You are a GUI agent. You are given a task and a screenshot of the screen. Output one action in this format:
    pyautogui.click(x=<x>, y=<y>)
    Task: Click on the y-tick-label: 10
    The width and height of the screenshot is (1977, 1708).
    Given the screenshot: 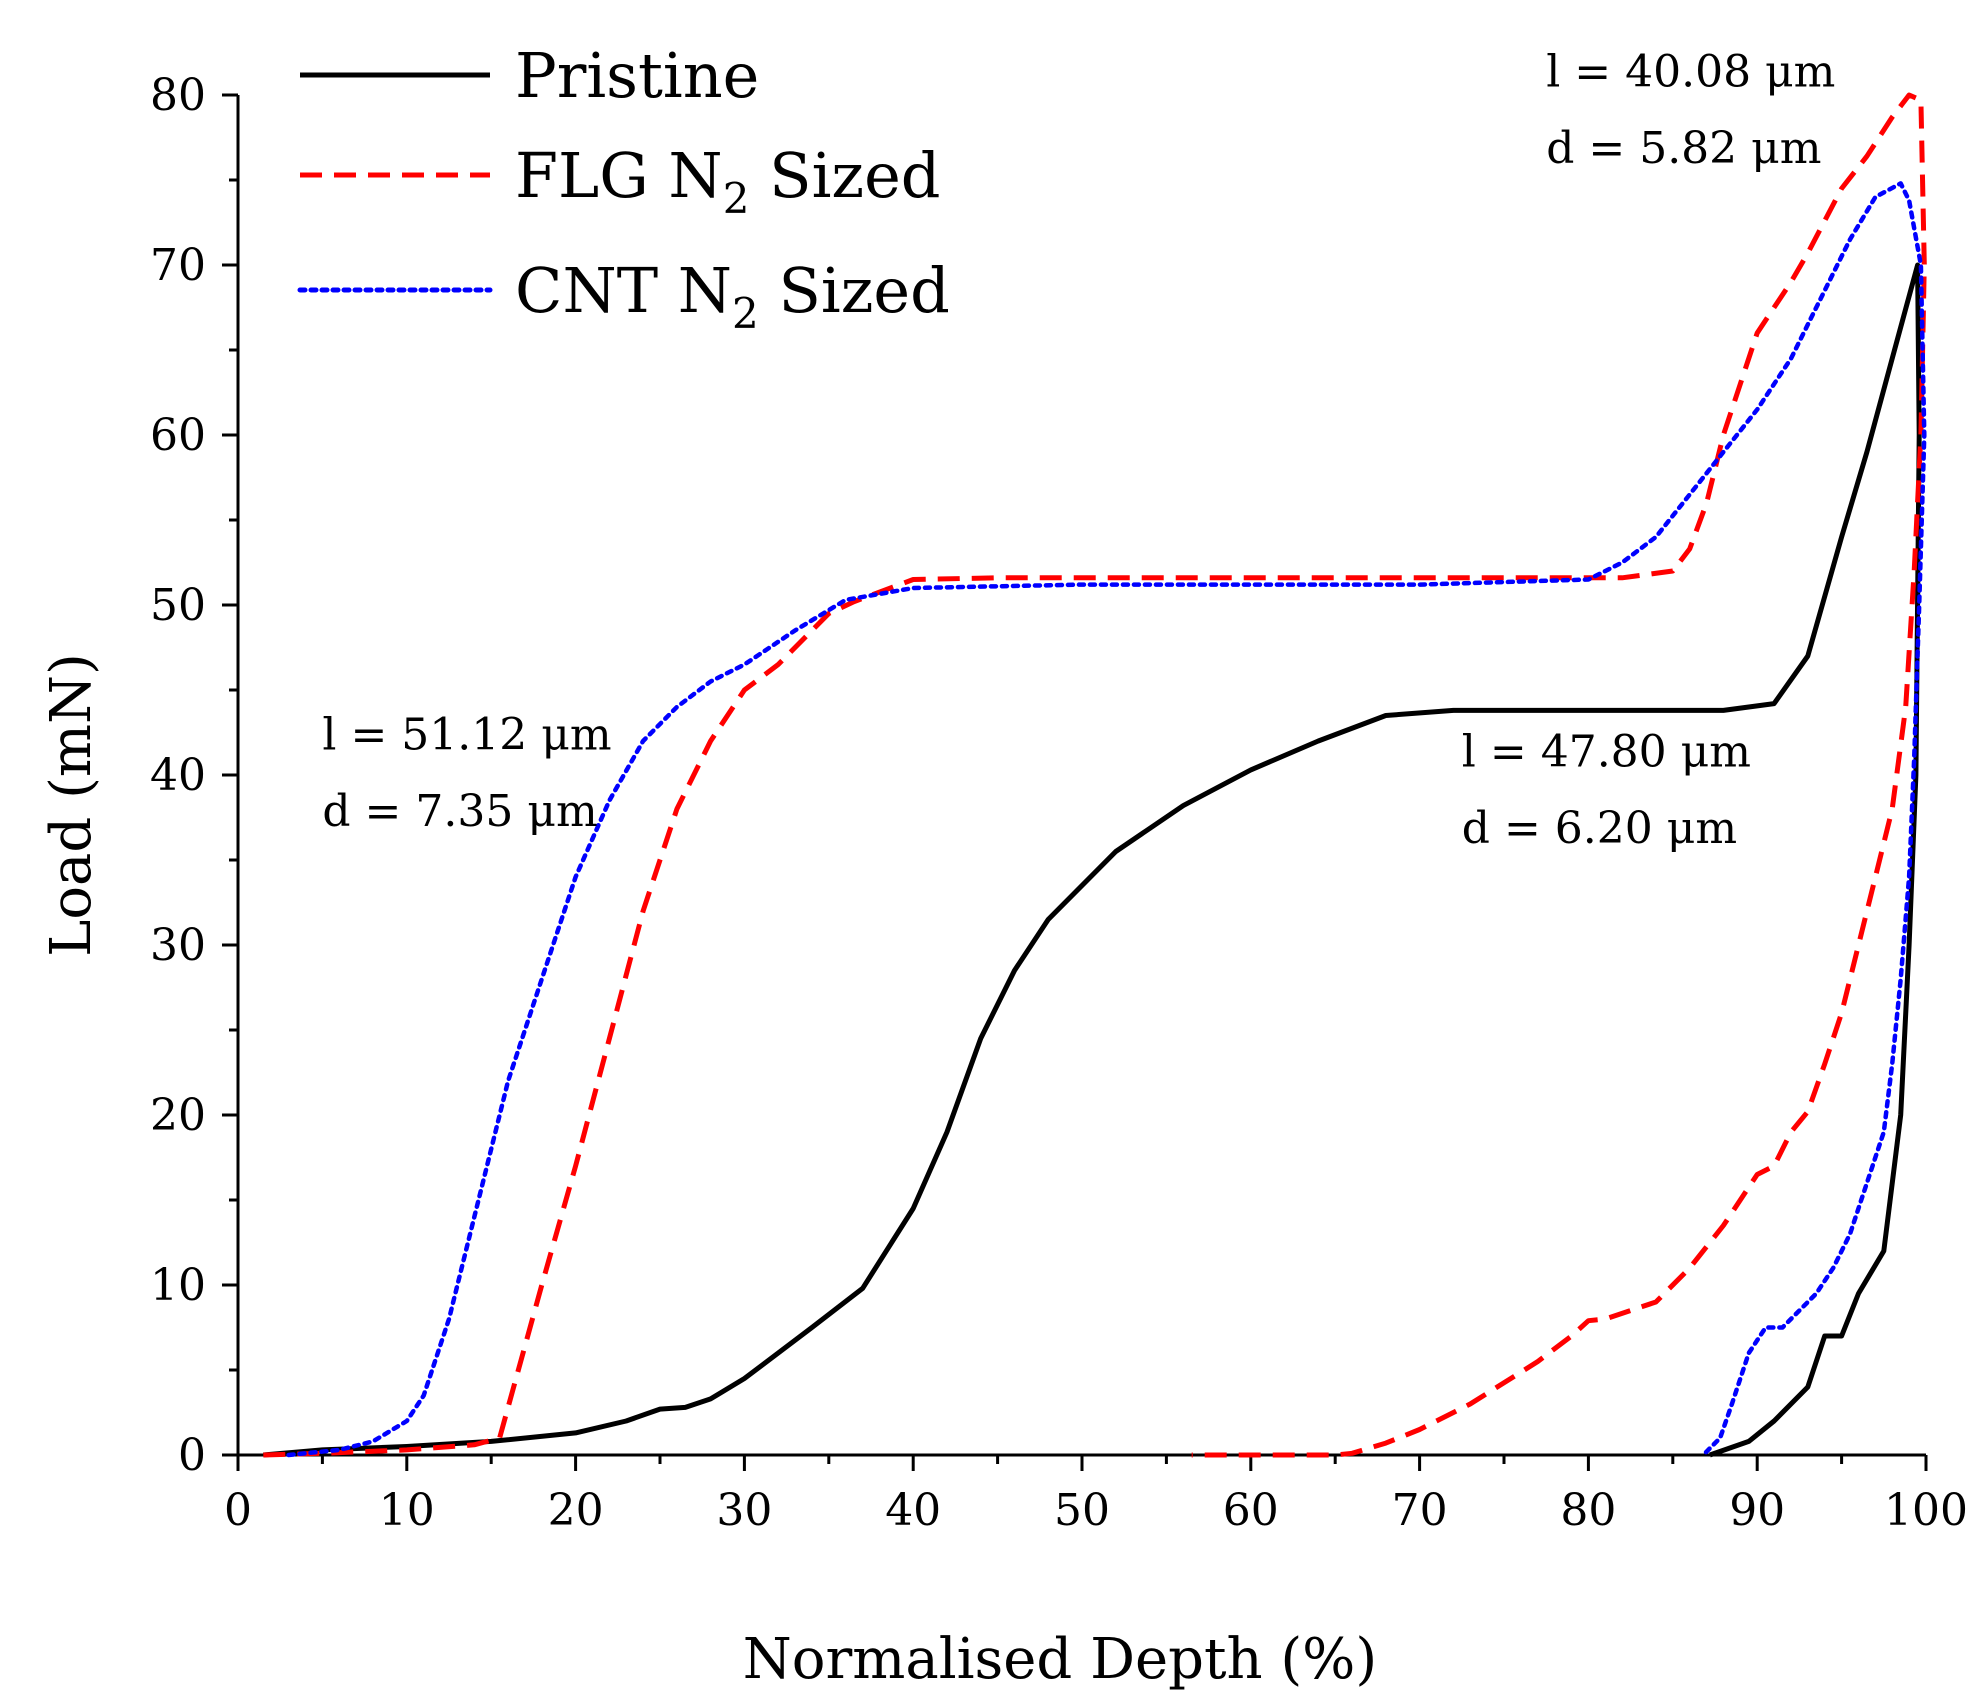 What is the action you would take?
    pyautogui.click(x=178, y=1285)
    